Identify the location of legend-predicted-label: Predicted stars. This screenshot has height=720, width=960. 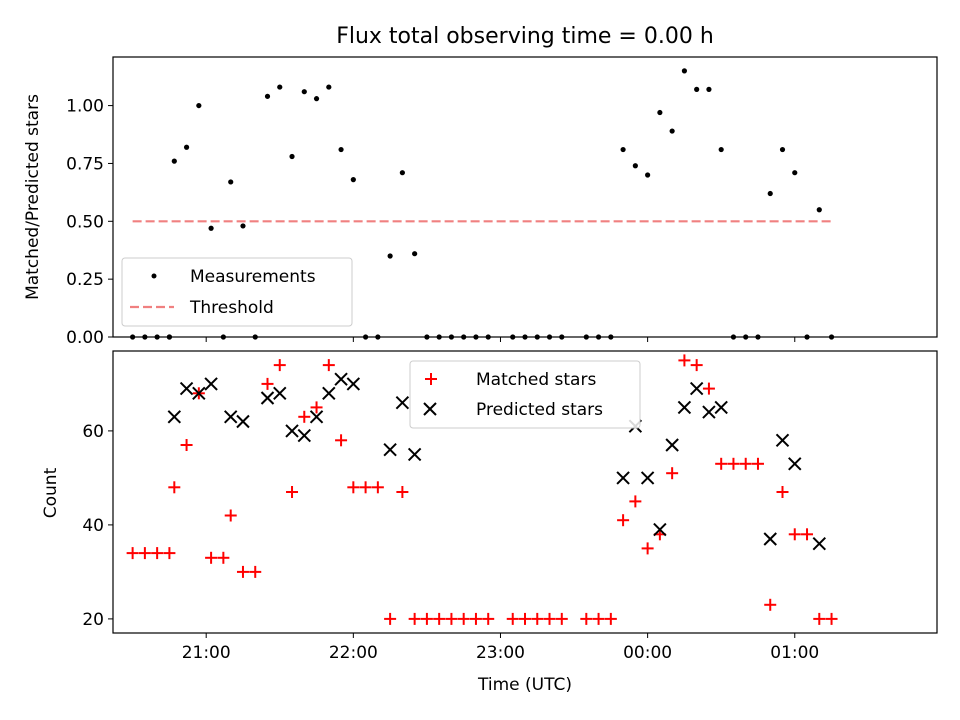
(539, 410).